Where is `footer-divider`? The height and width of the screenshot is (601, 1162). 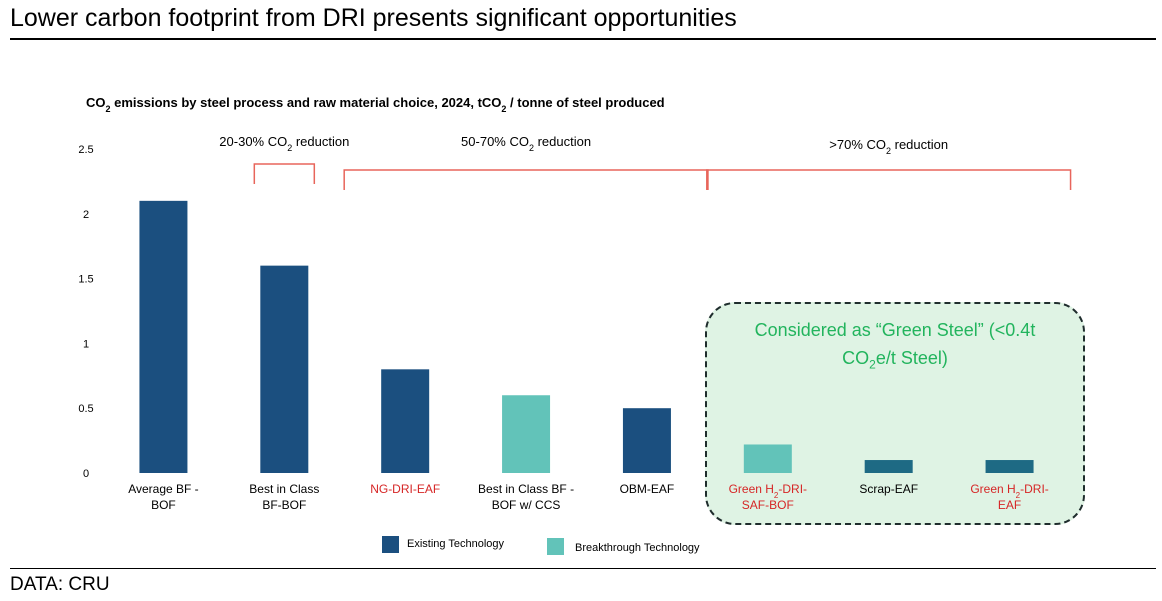 footer-divider is located at coordinates (583, 568).